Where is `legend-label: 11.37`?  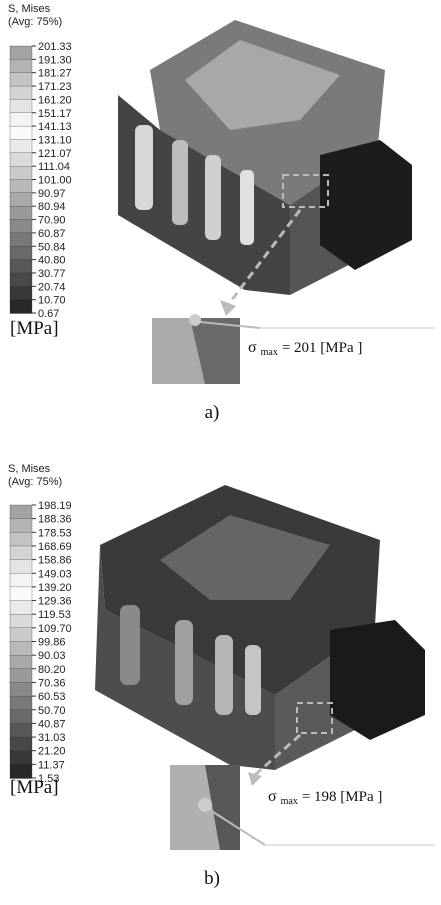 legend-label: 11.37 is located at coordinates (51, 765).